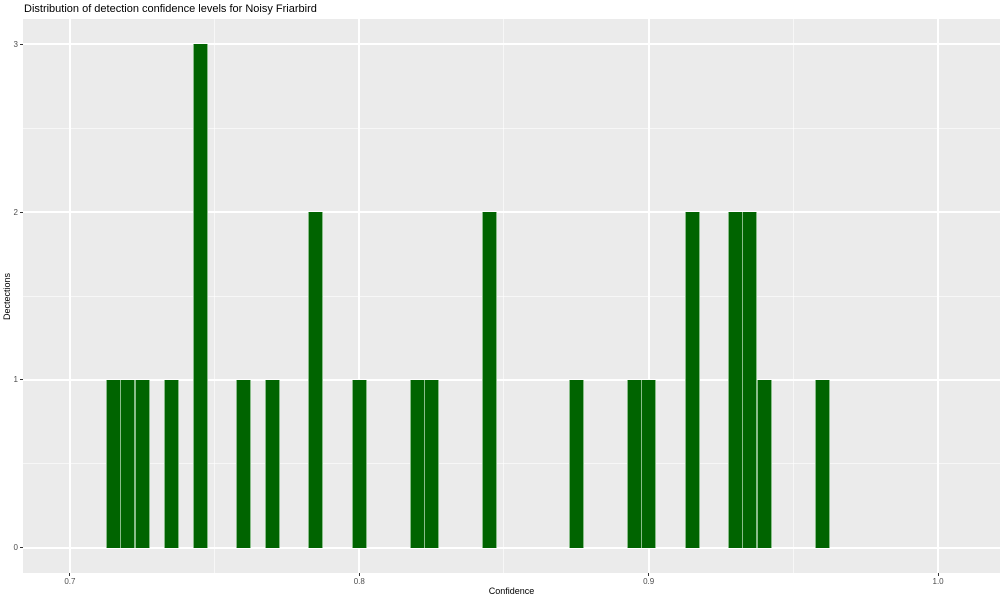 This screenshot has height=600, width=1000. Describe the element at coordinates (7, 296) in the screenshot. I see `y-axis-label: Dectections` at that location.